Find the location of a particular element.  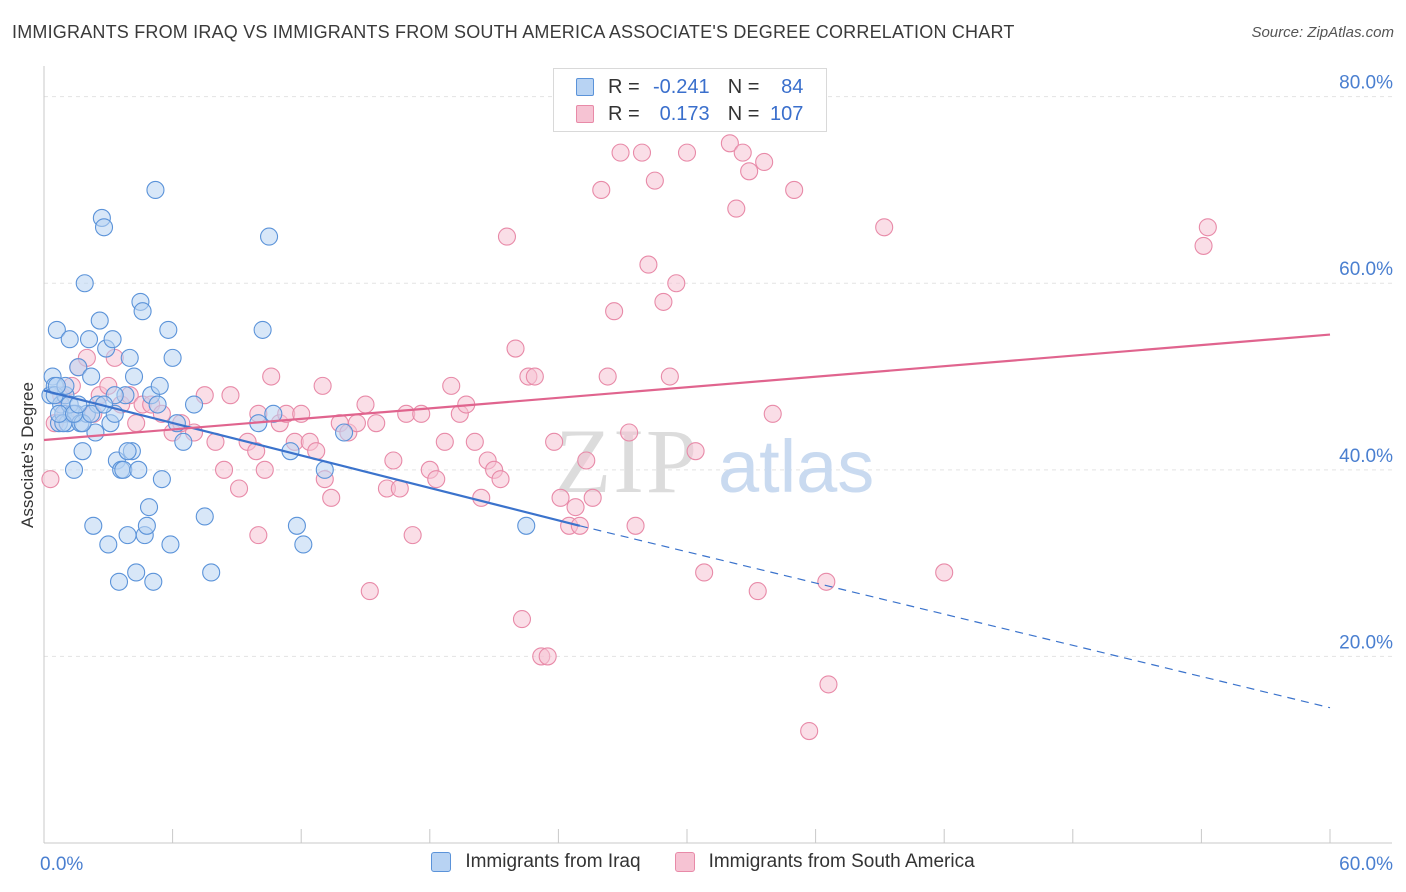

source-credit: Source: ZipAtlas.com is located at coordinates (1322, 32).